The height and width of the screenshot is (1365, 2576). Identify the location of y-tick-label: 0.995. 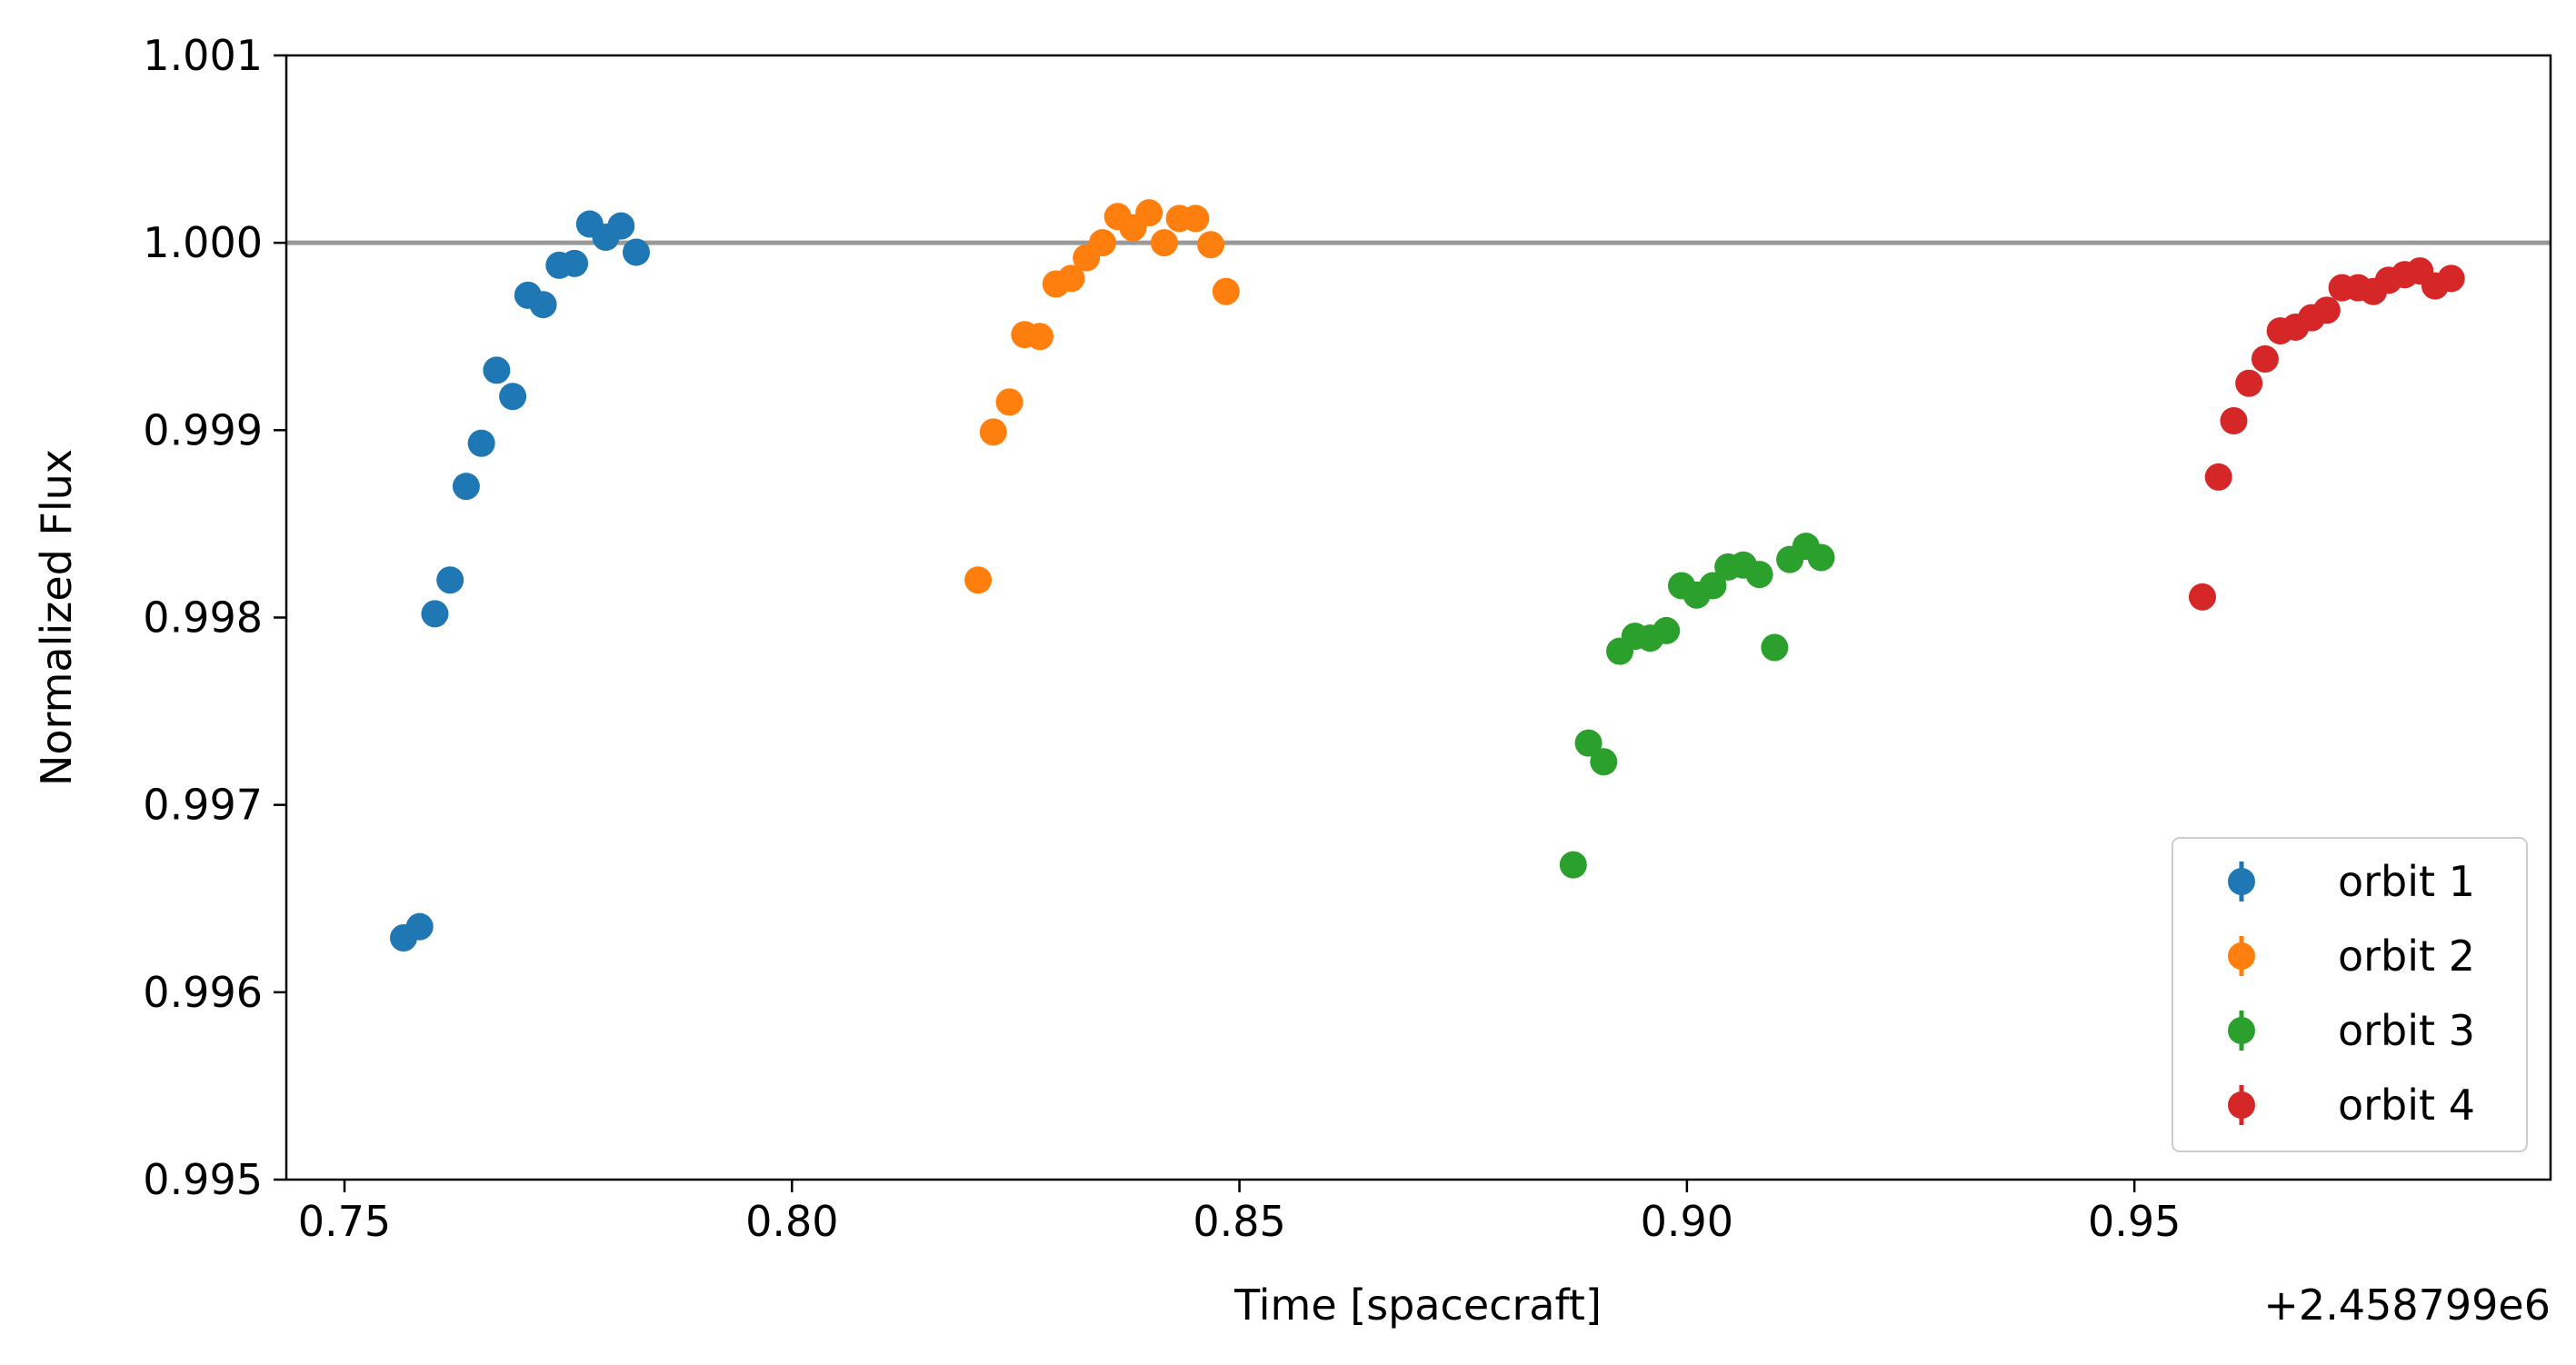
(203, 1180).